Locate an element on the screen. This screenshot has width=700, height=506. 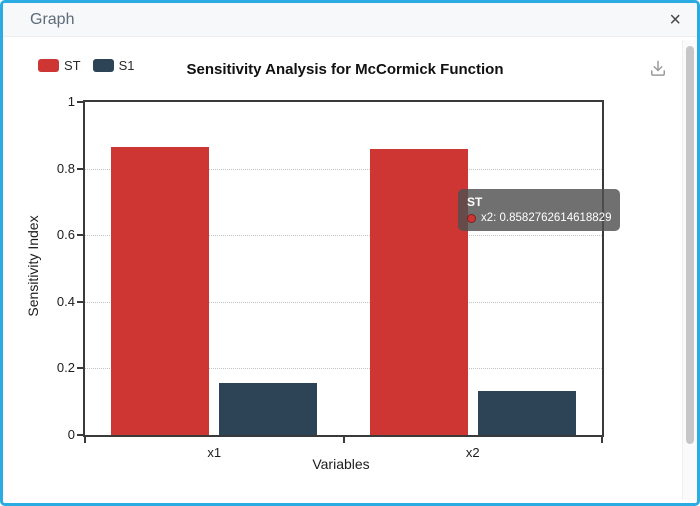
tooltip-series-label: ST is located at coordinates (475, 202).